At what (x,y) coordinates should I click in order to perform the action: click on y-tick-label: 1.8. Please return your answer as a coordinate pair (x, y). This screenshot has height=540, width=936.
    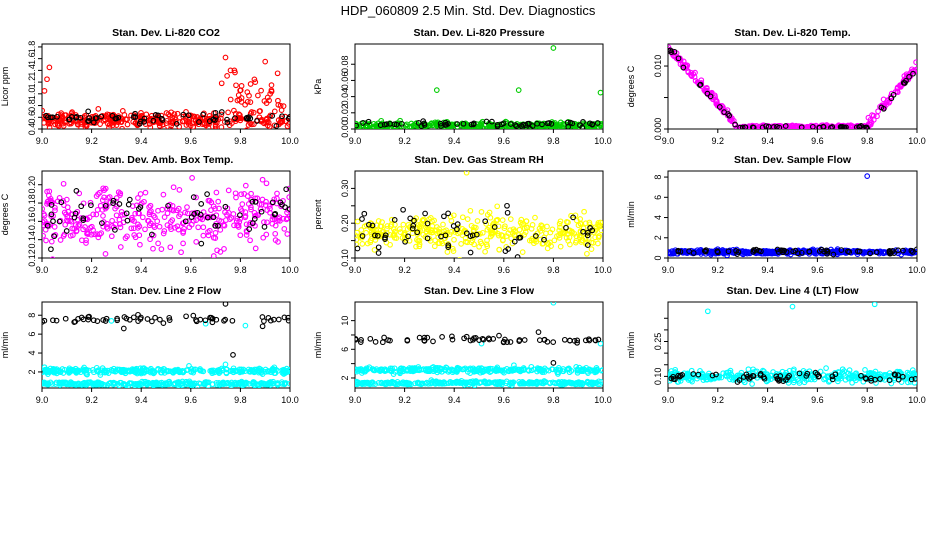
    Looking at the image, I should click on (32, 47).